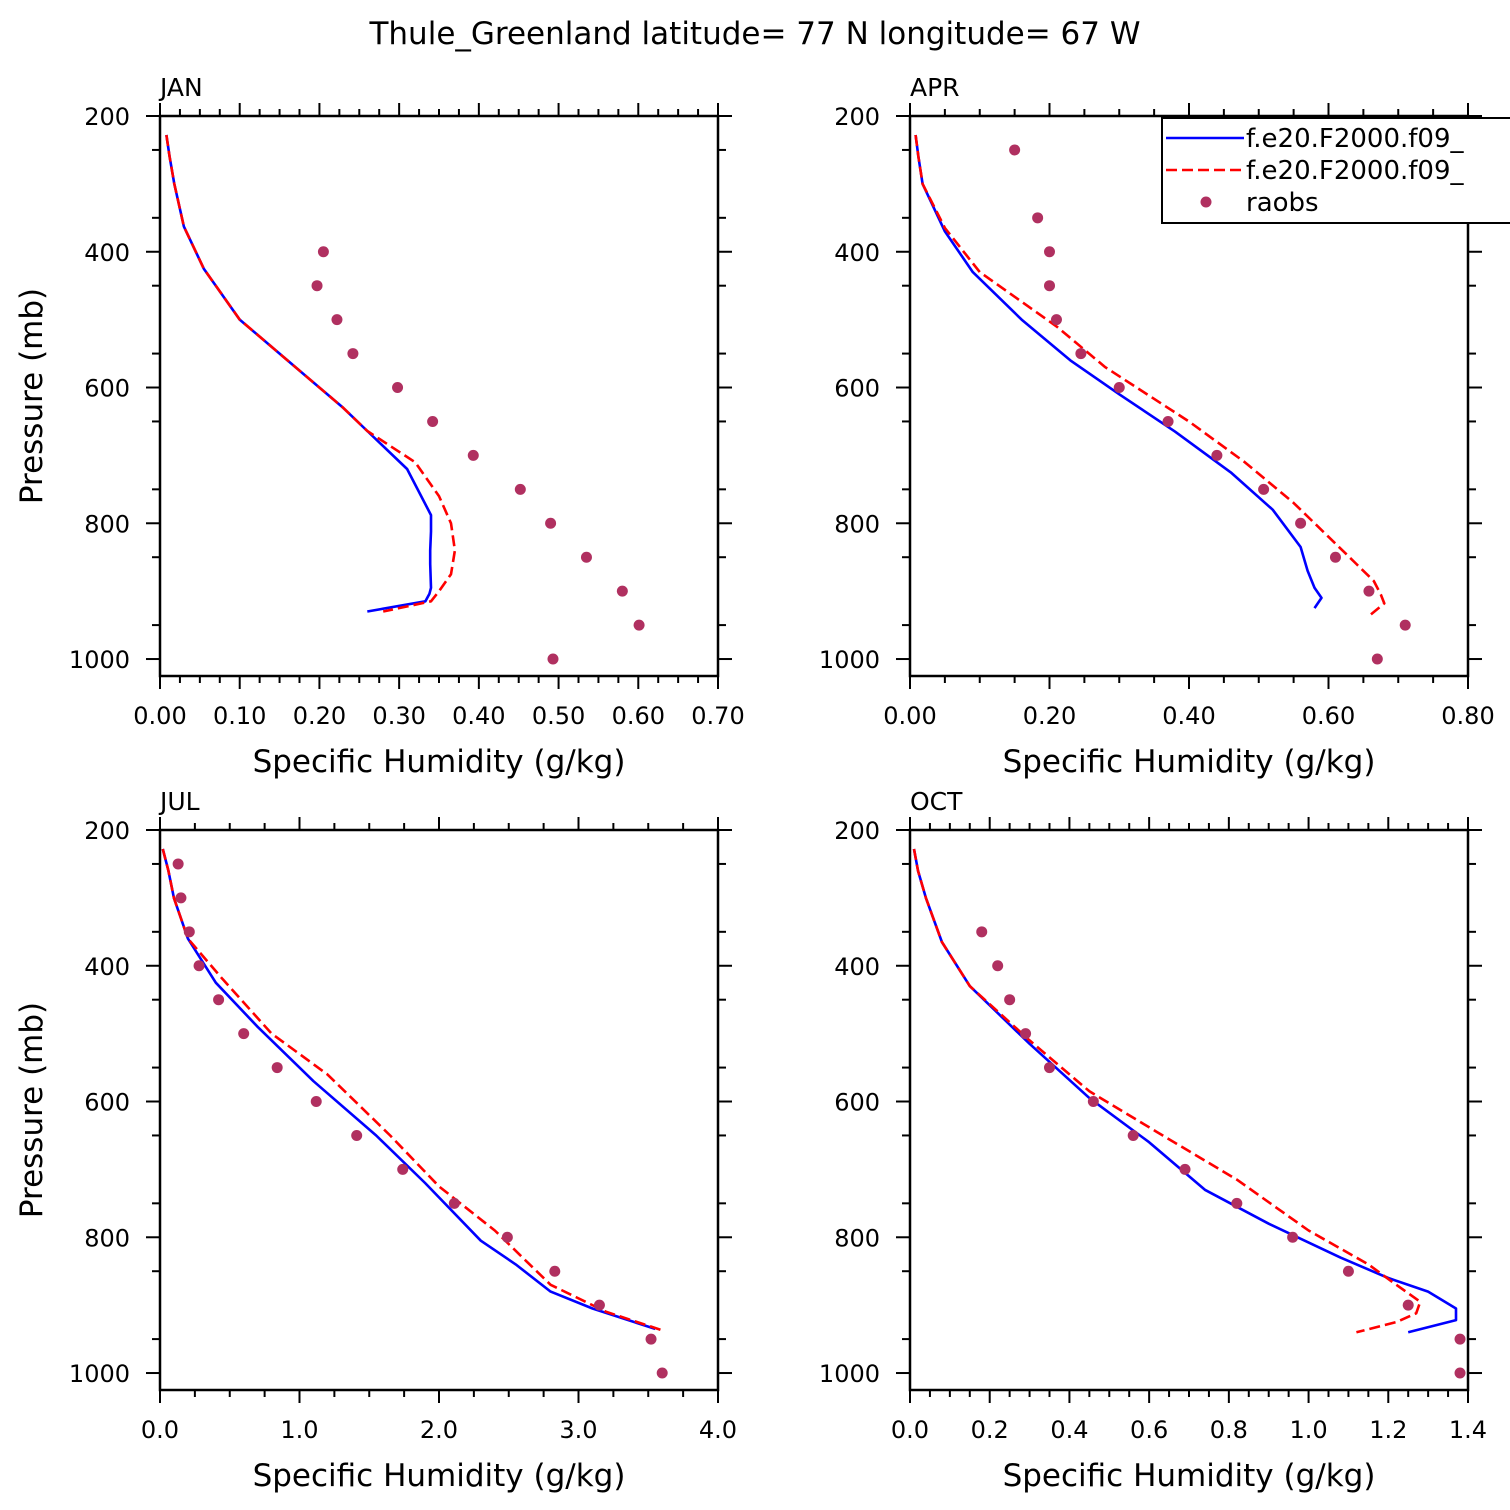 The image size is (1510, 1510). I want to click on chart-oct-xtick-label: 0.8, so click(1229, 1430).